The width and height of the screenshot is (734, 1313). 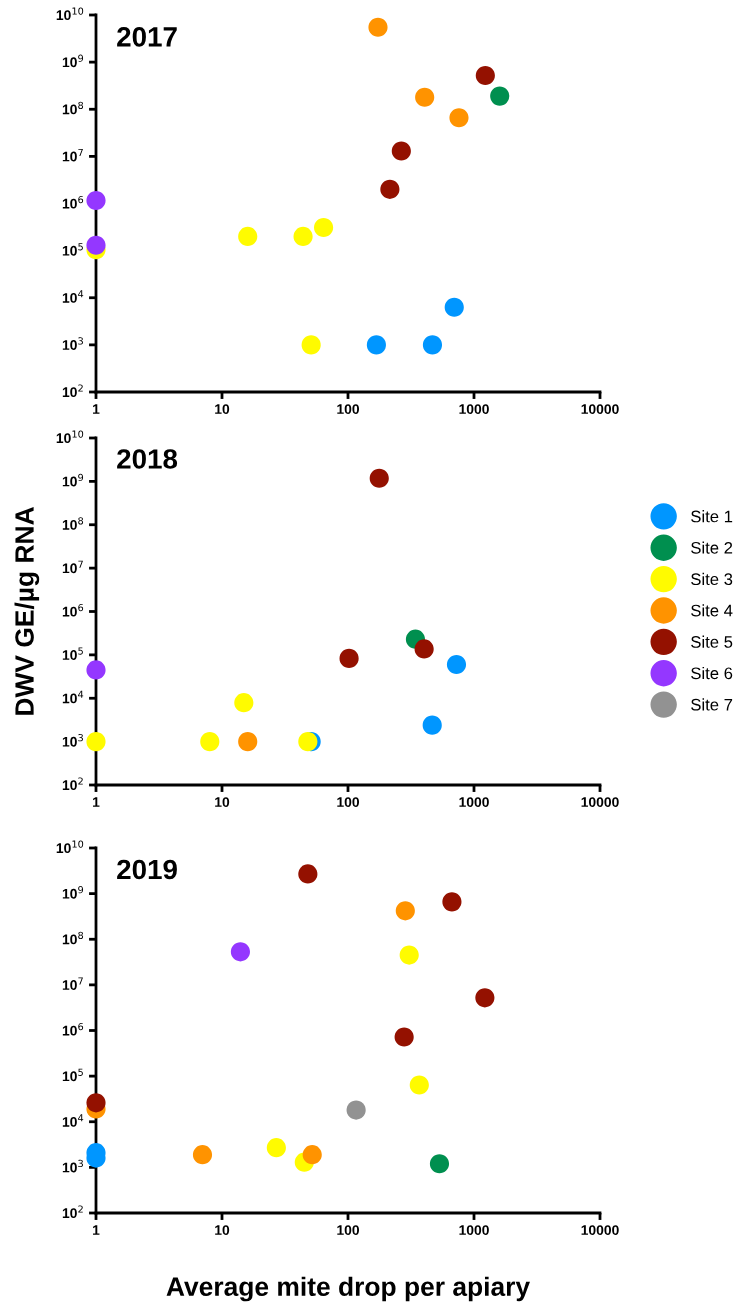 I want to click on legend-label: Site 6, so click(x=712, y=673).